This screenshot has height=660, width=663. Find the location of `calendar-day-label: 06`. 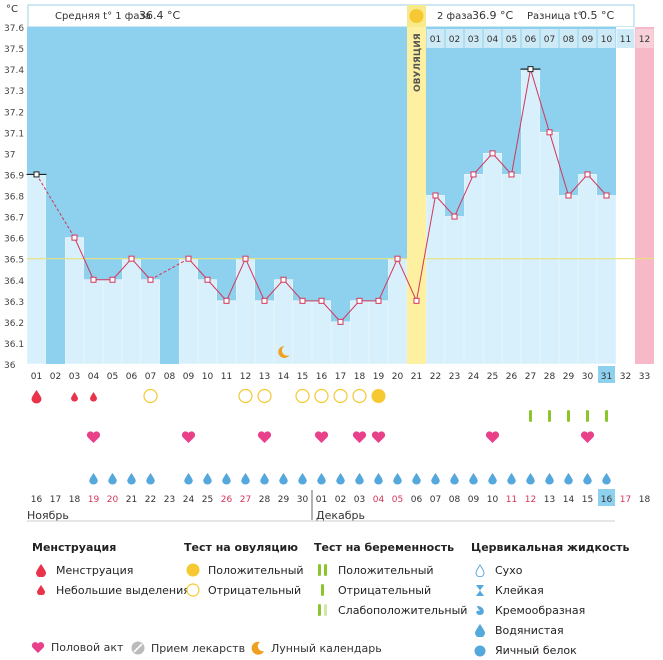

calendar-day-label: 06 is located at coordinates (417, 500).